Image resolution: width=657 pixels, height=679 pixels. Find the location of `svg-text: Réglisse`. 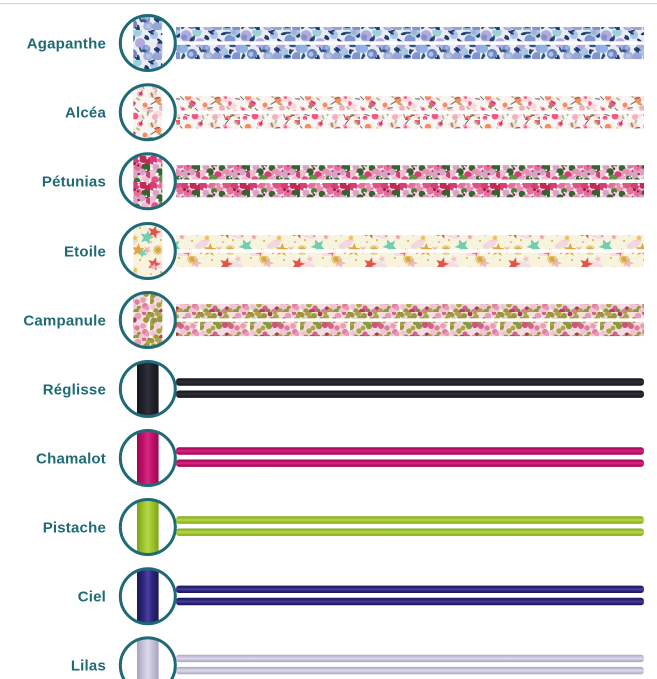

svg-text: Réglisse is located at coordinates (74, 389).